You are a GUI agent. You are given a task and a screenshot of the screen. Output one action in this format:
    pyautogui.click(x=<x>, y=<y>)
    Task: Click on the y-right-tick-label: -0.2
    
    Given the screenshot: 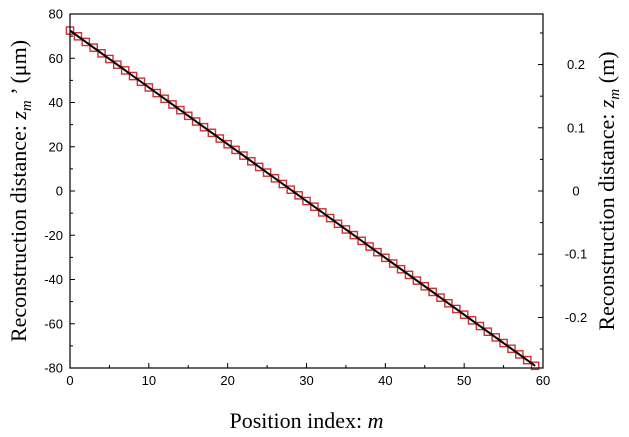 What is the action you would take?
    pyautogui.click(x=576, y=317)
    